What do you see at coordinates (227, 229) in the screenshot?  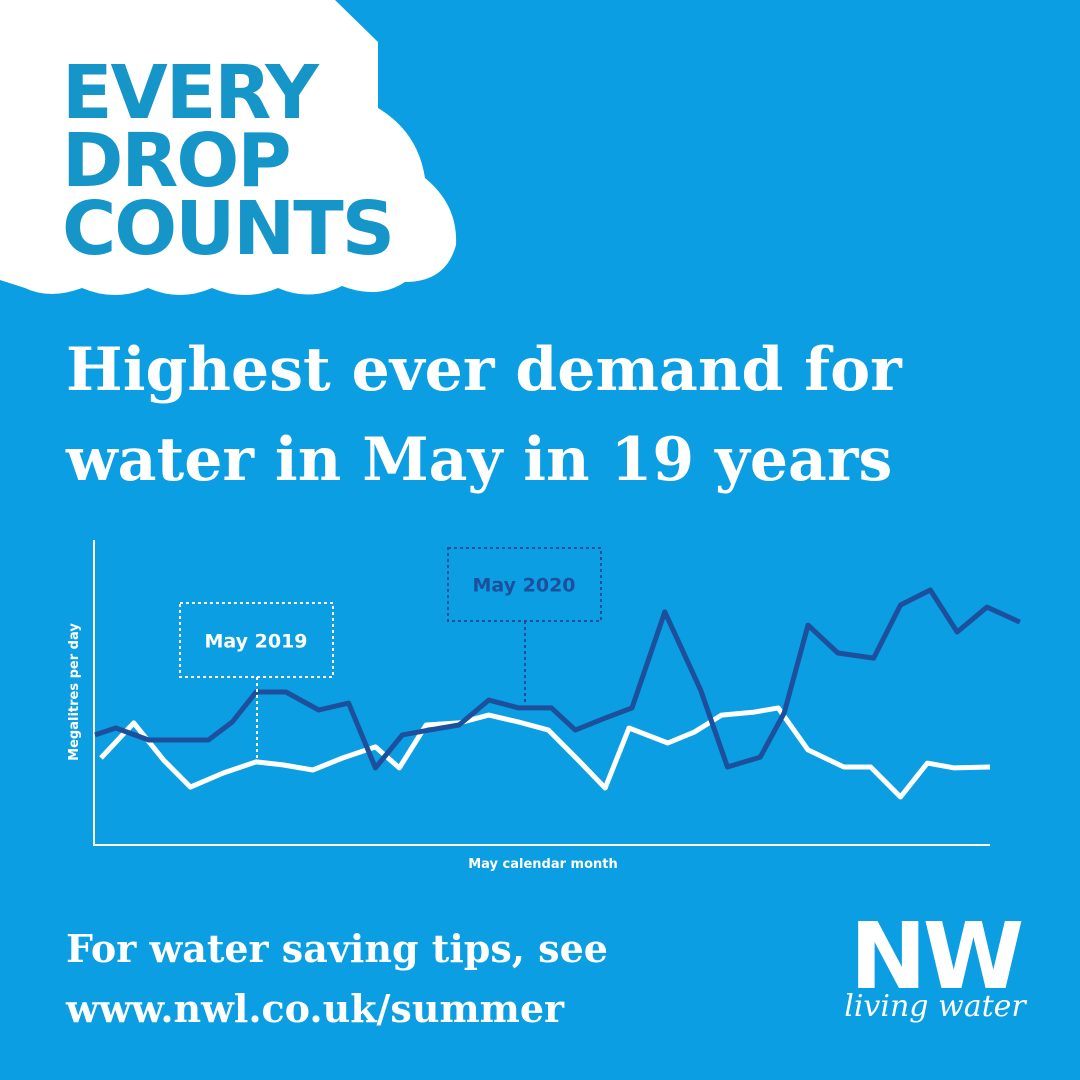 I see `badge-line: COUNTS` at bounding box center [227, 229].